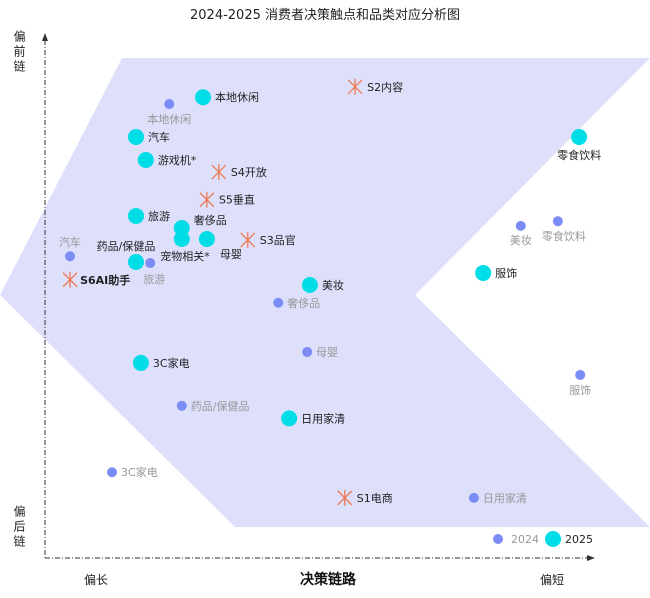 This screenshot has height=598, width=650. What do you see at coordinates (553, 539) in the screenshot?
I see `legend-2025-marker` at bounding box center [553, 539].